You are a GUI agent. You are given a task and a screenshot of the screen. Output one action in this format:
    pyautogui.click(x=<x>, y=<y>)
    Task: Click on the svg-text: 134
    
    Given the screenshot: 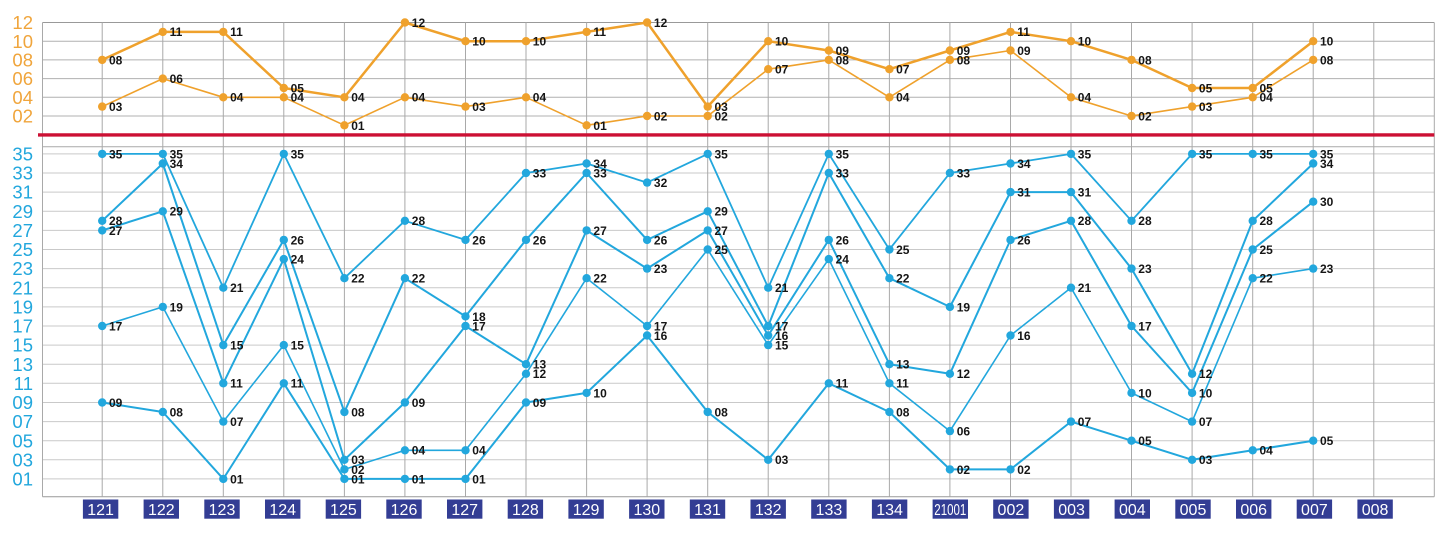 What is the action you would take?
    pyautogui.click(x=889, y=510)
    